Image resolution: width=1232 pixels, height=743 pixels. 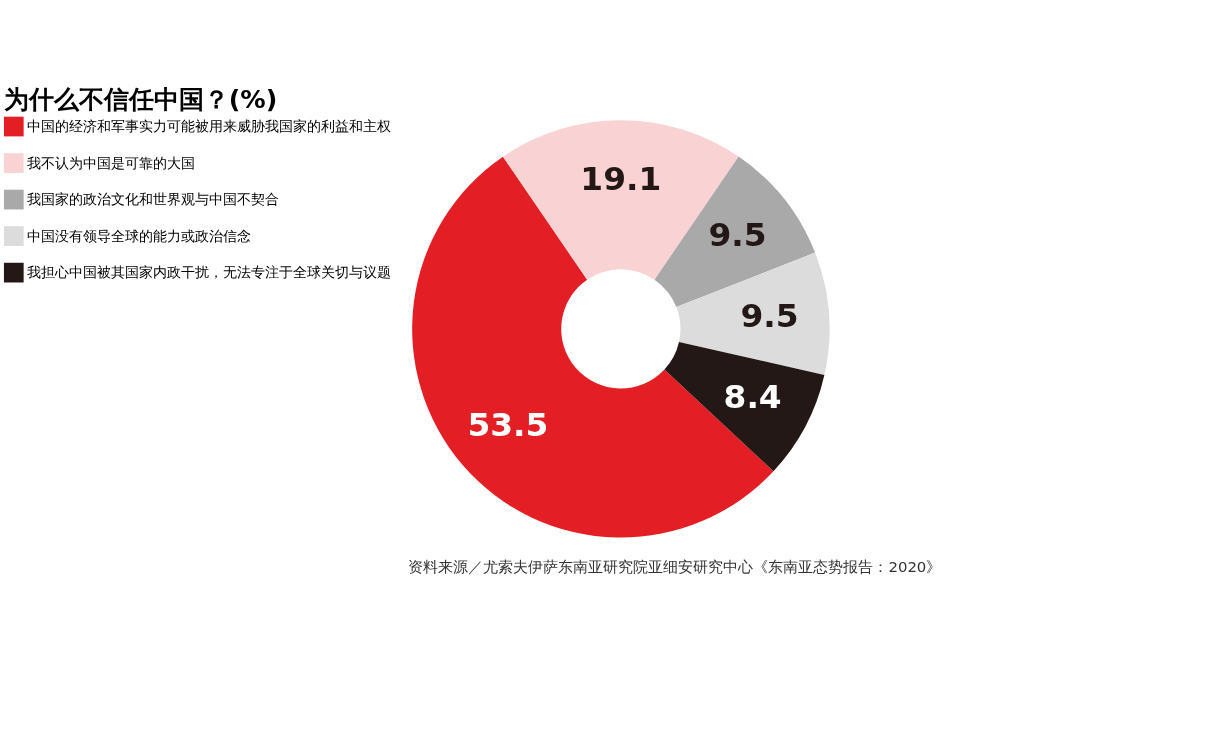 I want to click on legend-label: 我担心中国被其国家内政干扰，无法专注于全球关切与议题, so click(x=208, y=272).